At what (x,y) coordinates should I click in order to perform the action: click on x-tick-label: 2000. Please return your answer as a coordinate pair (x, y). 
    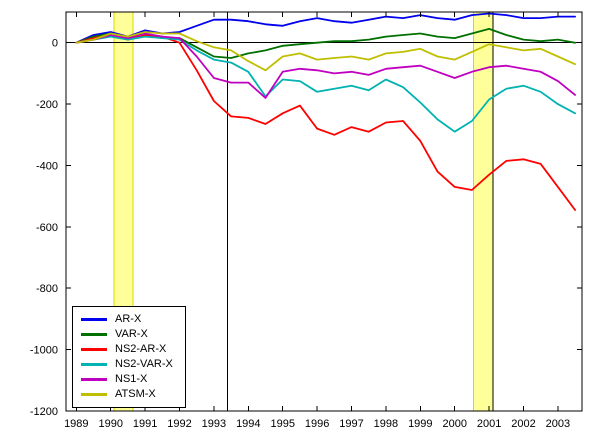
    Looking at the image, I should click on (454, 424).